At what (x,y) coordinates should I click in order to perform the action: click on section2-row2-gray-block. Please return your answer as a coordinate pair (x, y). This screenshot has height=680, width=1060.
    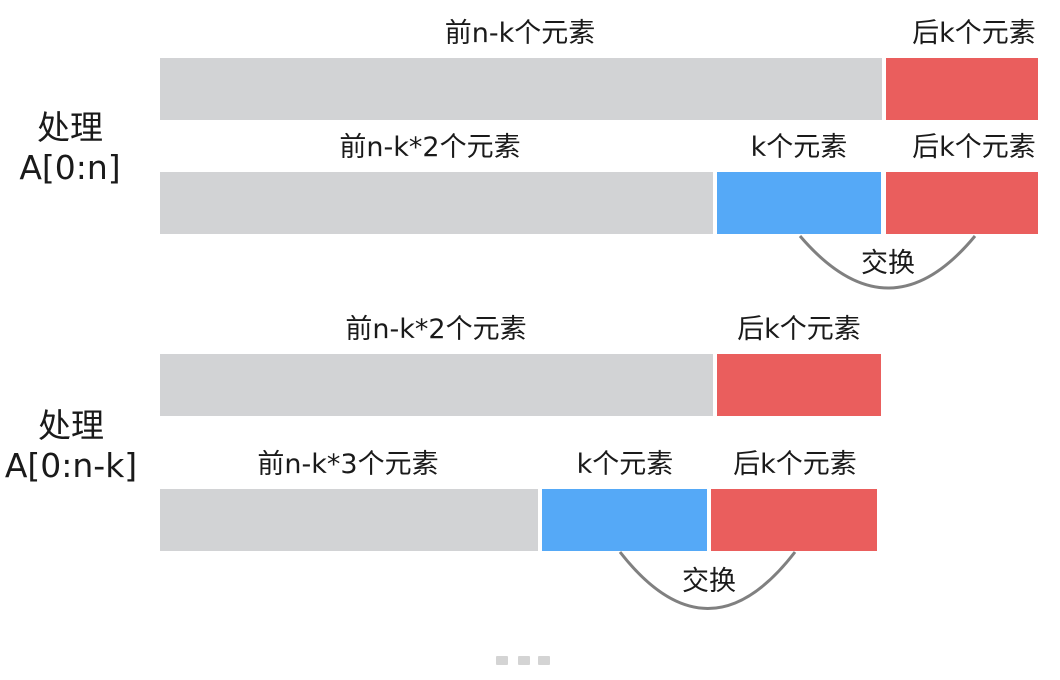
    Looking at the image, I should click on (349, 520).